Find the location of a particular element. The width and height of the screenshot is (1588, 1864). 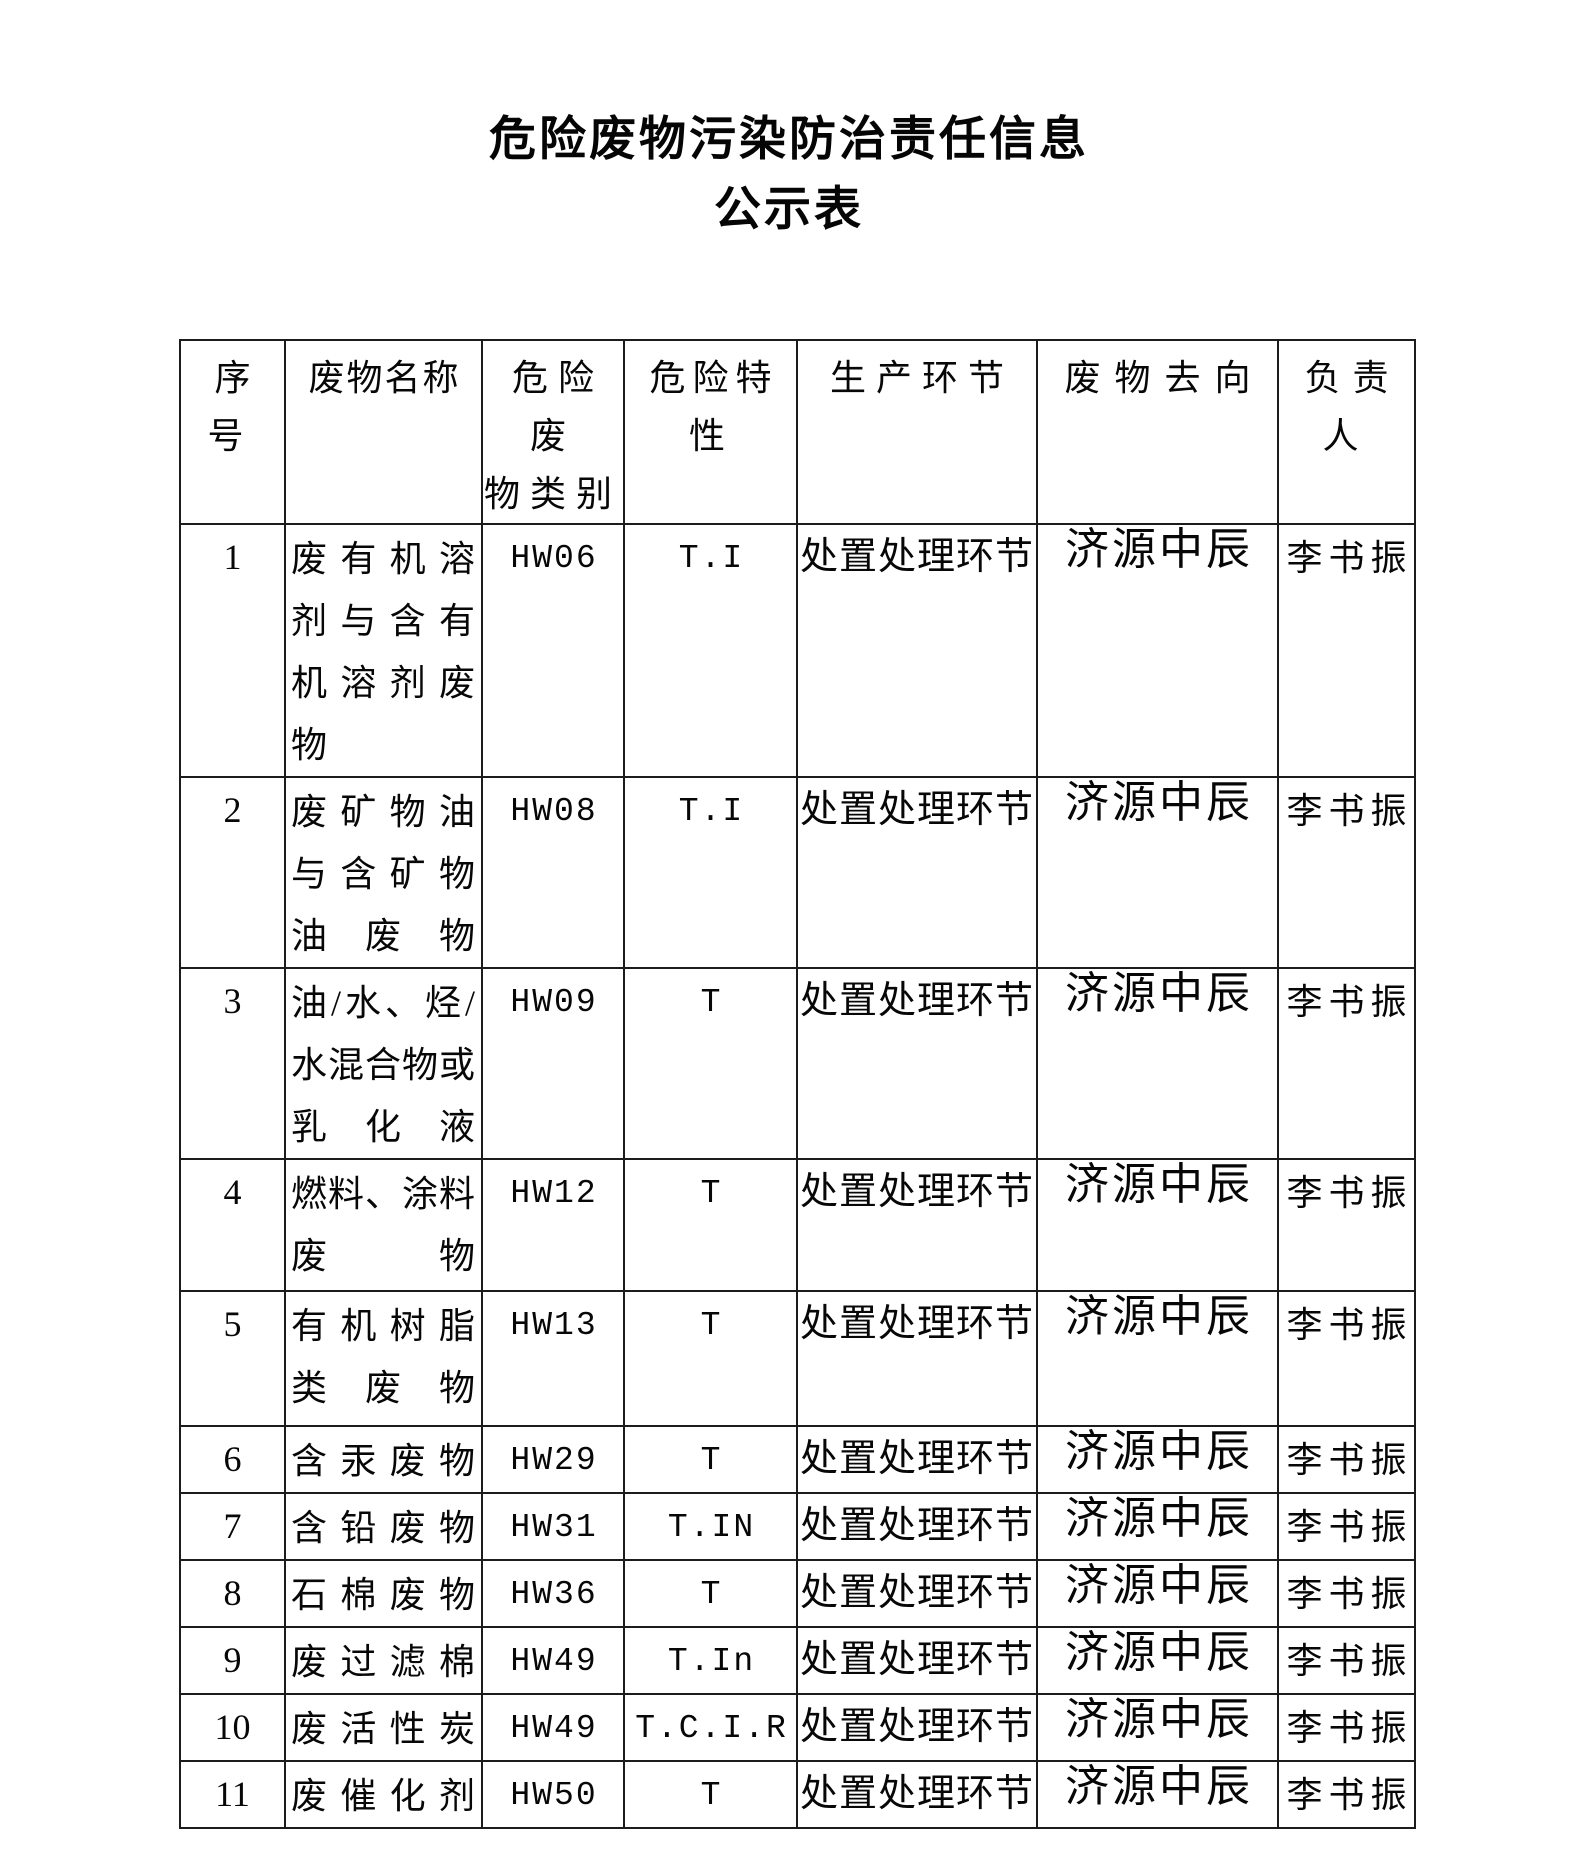

cell-waste-name: 含铅废物 is located at coordinates (383, 1526).